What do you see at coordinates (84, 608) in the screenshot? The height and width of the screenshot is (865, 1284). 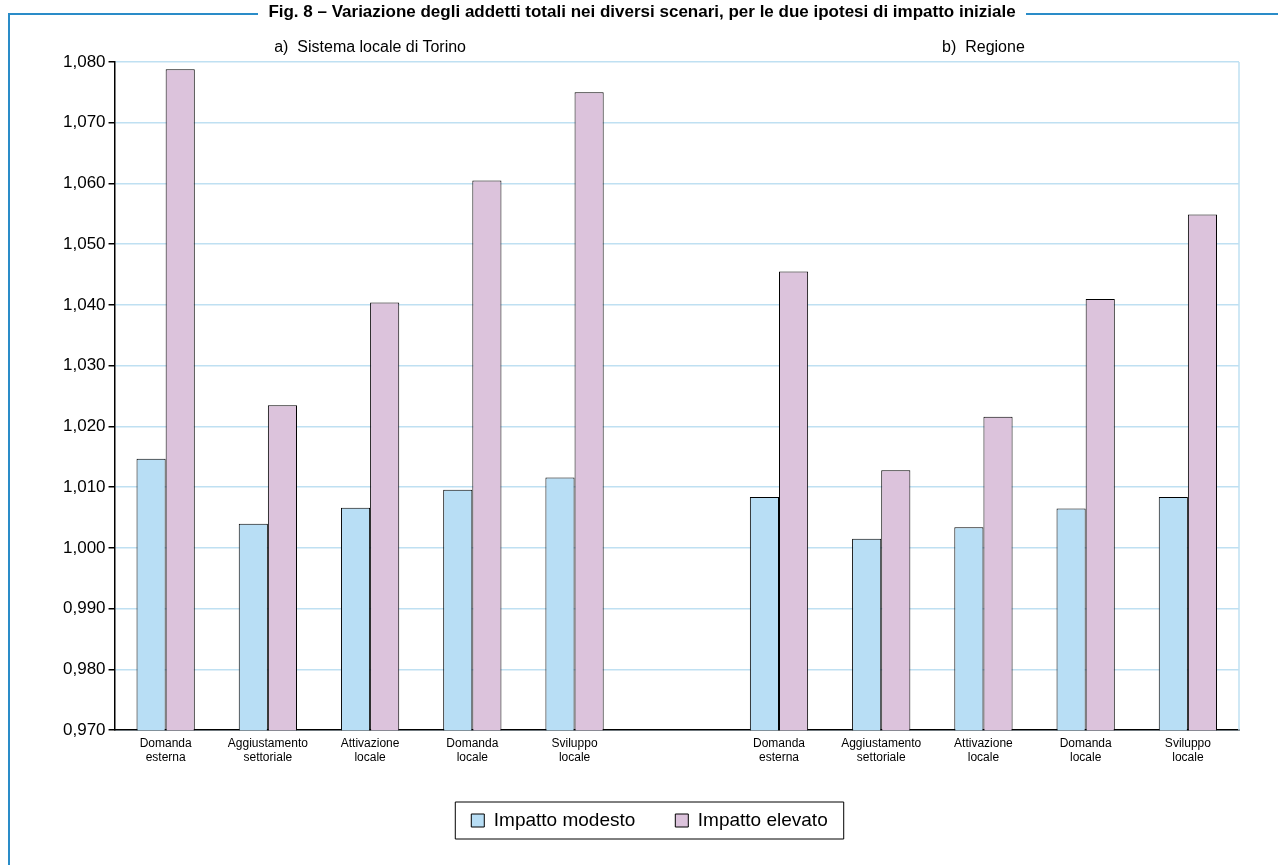 I see `y-tick-label: 0,990` at bounding box center [84, 608].